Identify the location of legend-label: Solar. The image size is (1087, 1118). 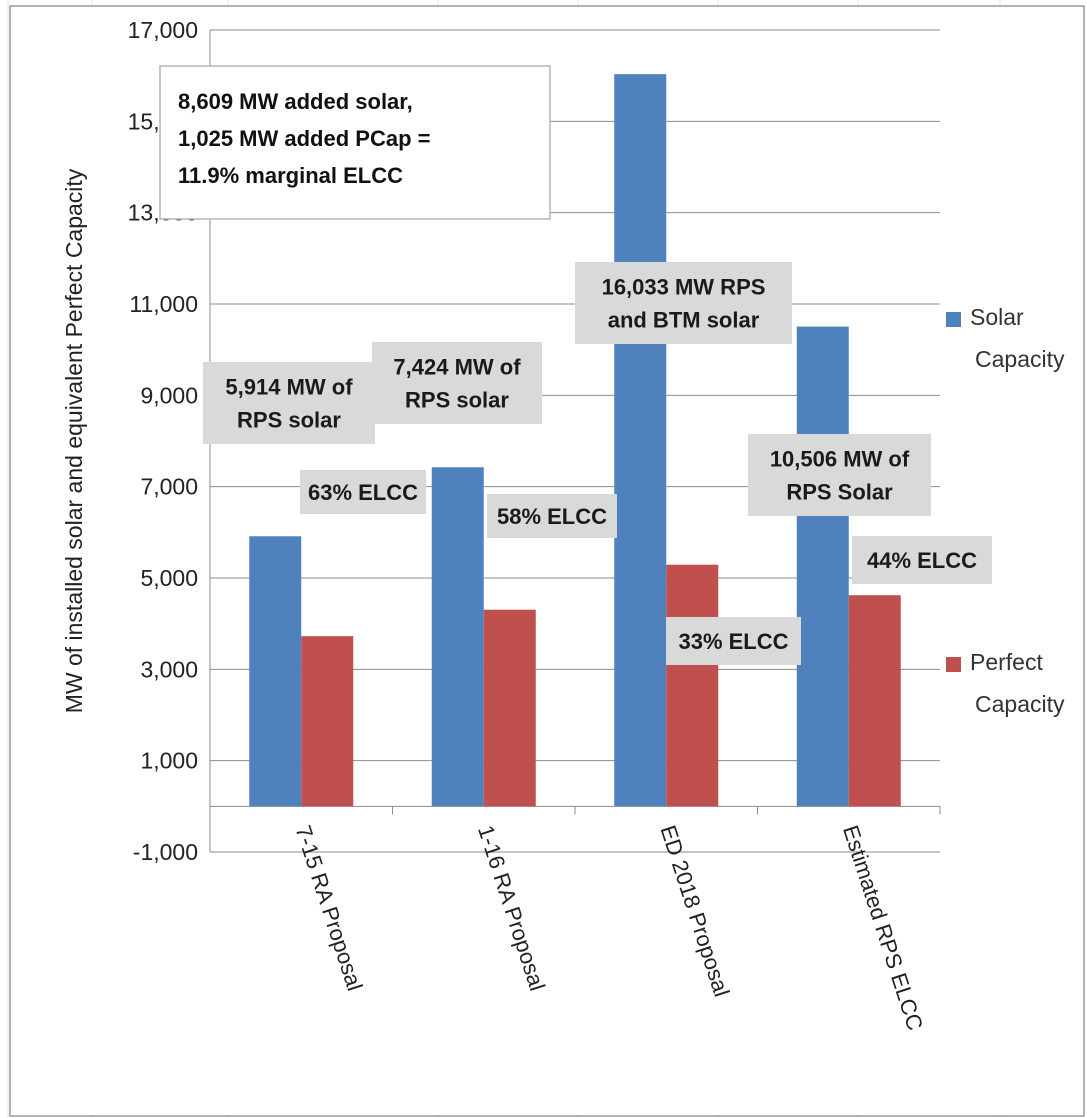
(997, 317).